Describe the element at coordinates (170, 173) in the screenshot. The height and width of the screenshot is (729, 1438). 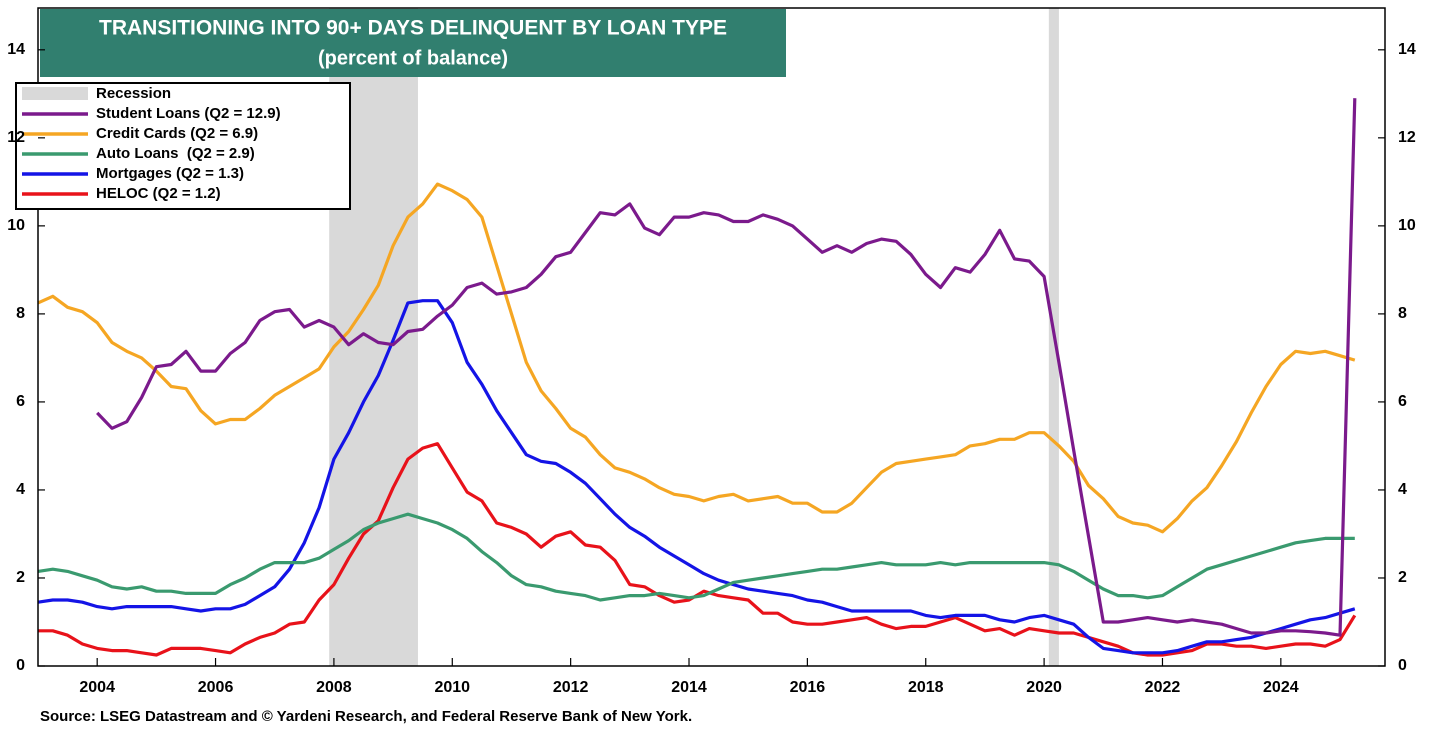
I see `legend-label: Mortgages (Q2 = 1.3)` at that location.